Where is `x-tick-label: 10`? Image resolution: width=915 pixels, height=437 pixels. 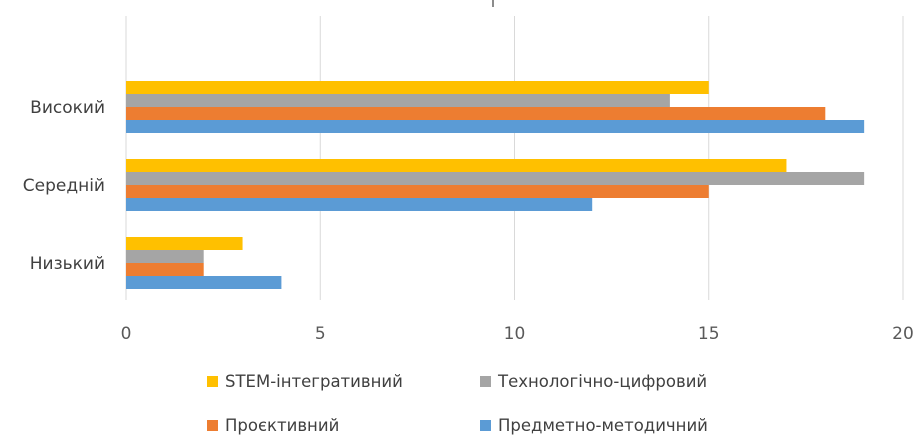 x-tick-label: 10 is located at coordinates (515, 334).